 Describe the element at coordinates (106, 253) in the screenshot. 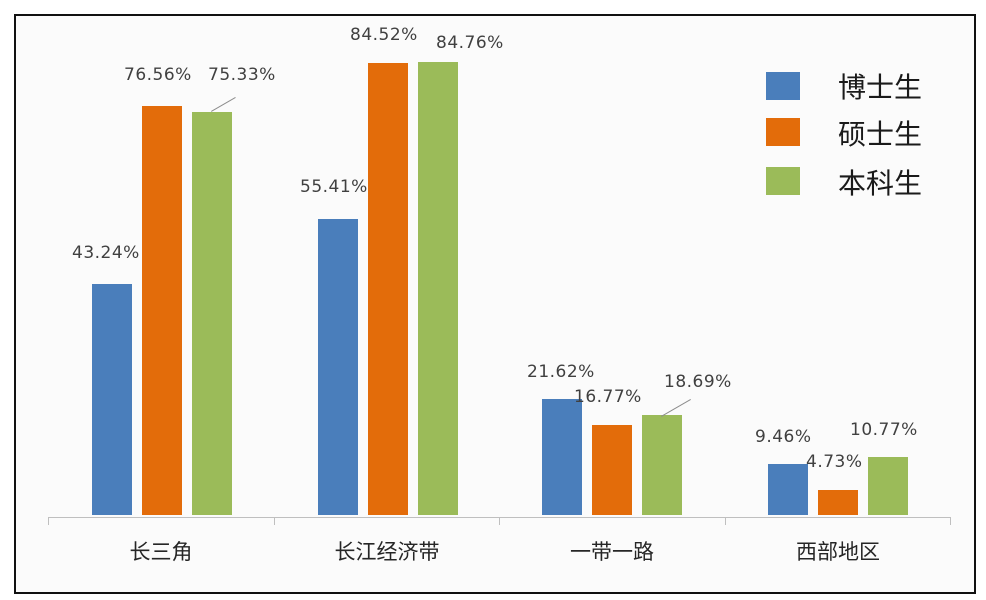

I see `data-label: 43.24%` at that location.